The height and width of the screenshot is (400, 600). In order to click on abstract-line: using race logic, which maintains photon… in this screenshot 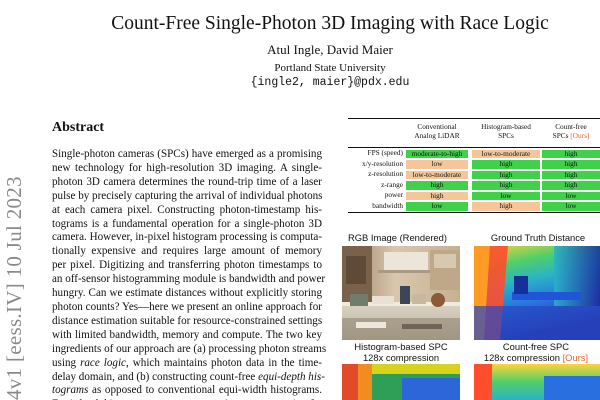, I will do `click(187, 362)`.